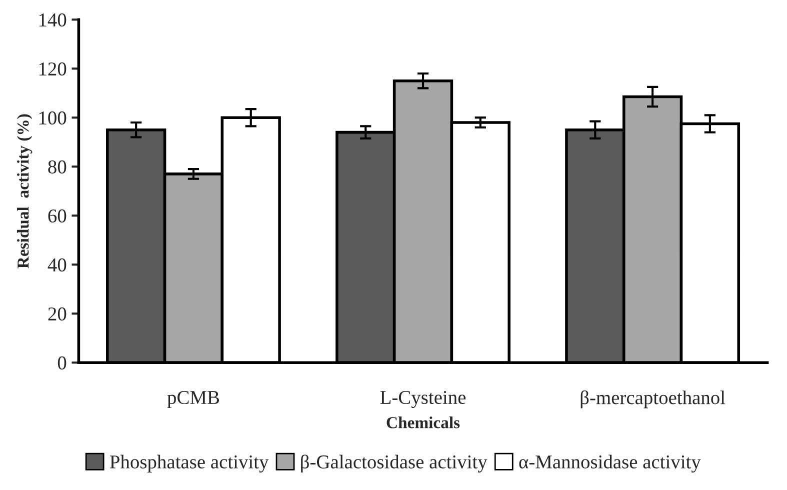  Describe the element at coordinates (423, 399) in the screenshot. I see `x-tick-label: L-Cysteine` at that location.